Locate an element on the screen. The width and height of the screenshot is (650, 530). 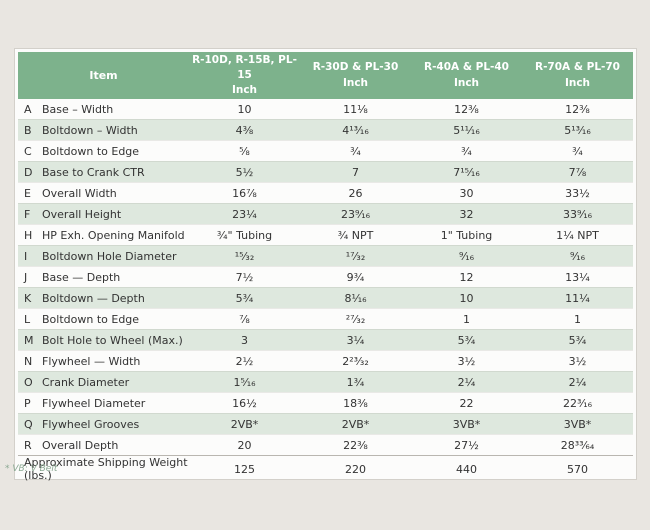
shipping-weight-col3: 440 is located at coordinates (466, 469).